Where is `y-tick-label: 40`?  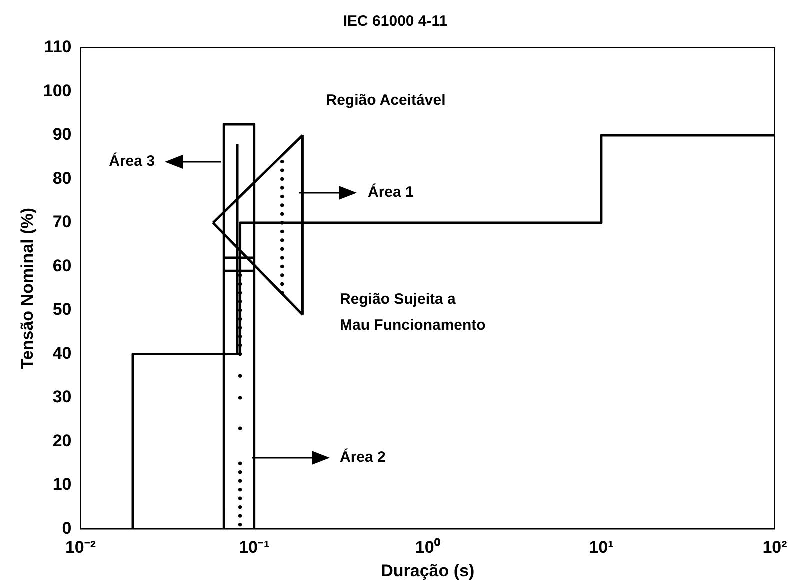 y-tick-label: 40 is located at coordinates (62, 353).